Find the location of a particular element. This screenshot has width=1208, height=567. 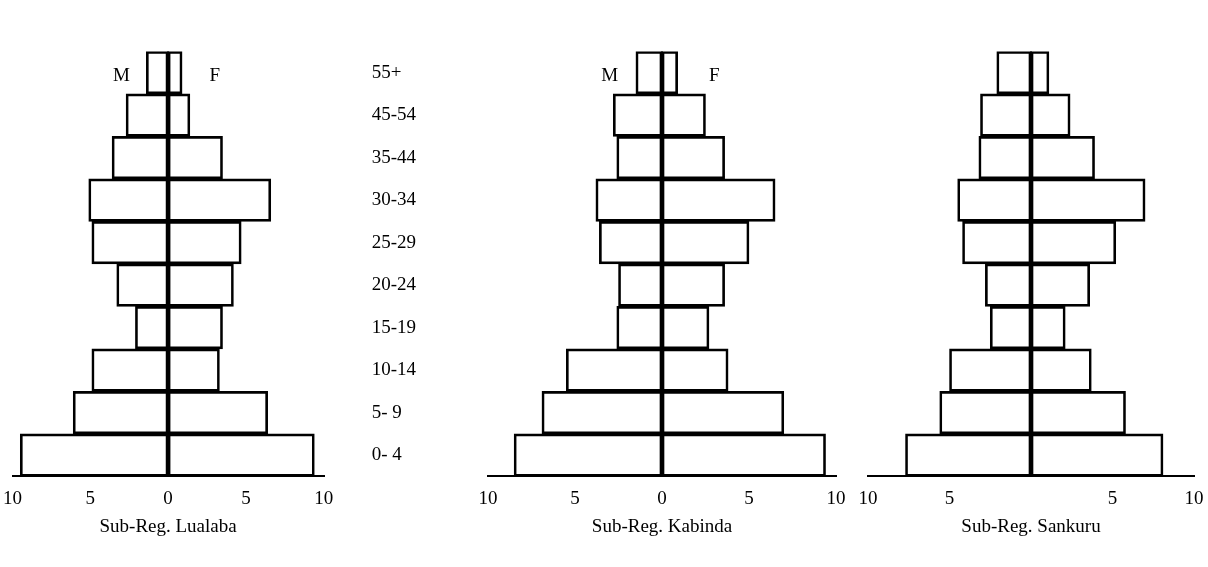

y-tick-label: 15-19 is located at coordinates (393, 326).